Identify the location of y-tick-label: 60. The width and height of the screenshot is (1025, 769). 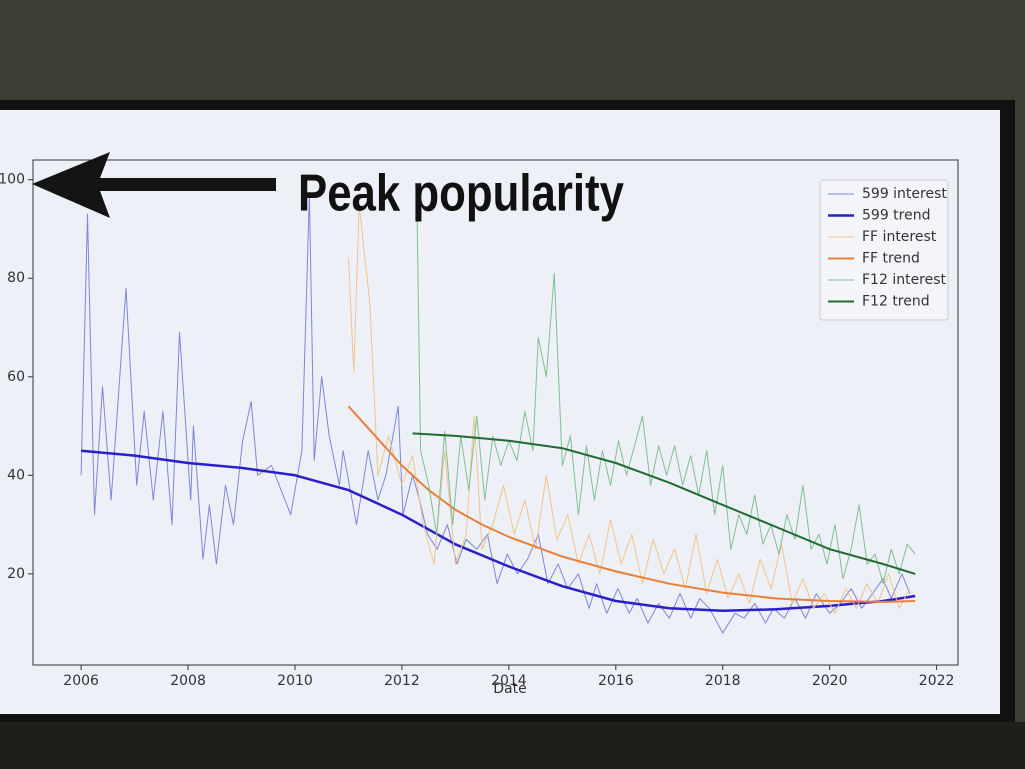
(16, 377).